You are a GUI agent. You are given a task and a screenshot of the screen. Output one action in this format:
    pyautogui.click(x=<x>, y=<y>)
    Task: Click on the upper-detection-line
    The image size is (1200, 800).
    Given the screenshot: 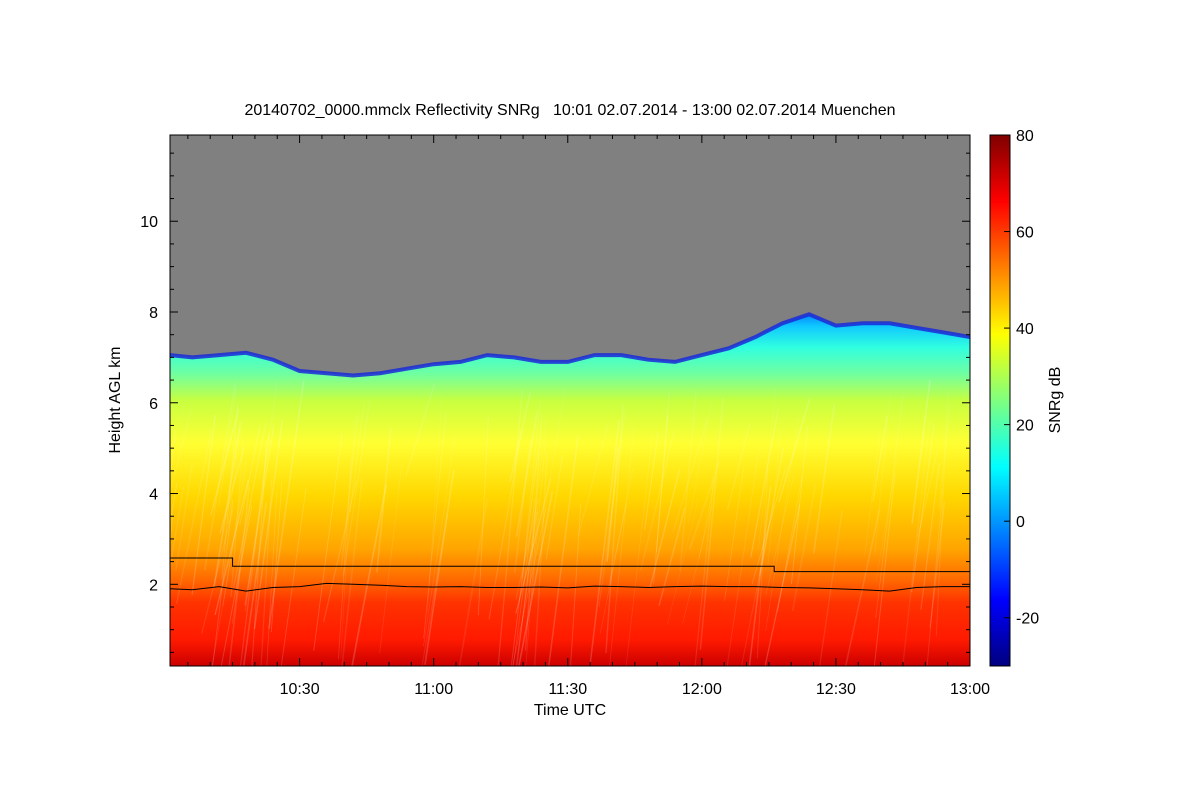 What is the action you would take?
    pyautogui.click(x=570, y=565)
    